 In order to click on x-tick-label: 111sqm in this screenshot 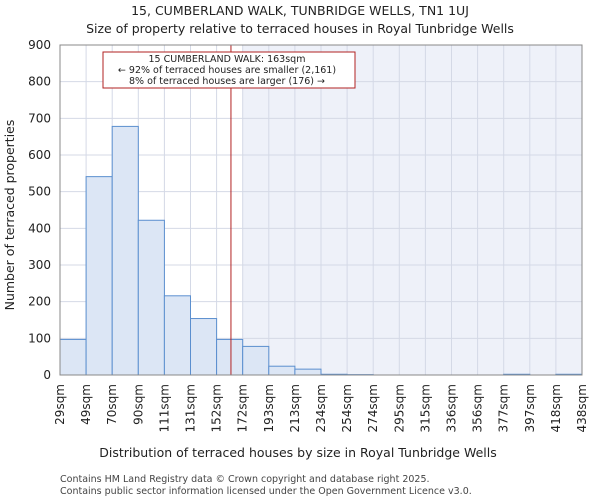, I will do `click(164, 408)`.